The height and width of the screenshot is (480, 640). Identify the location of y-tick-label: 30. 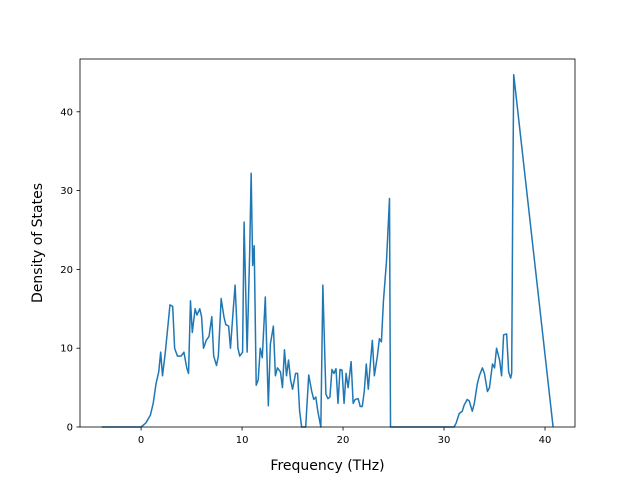
(66, 191).